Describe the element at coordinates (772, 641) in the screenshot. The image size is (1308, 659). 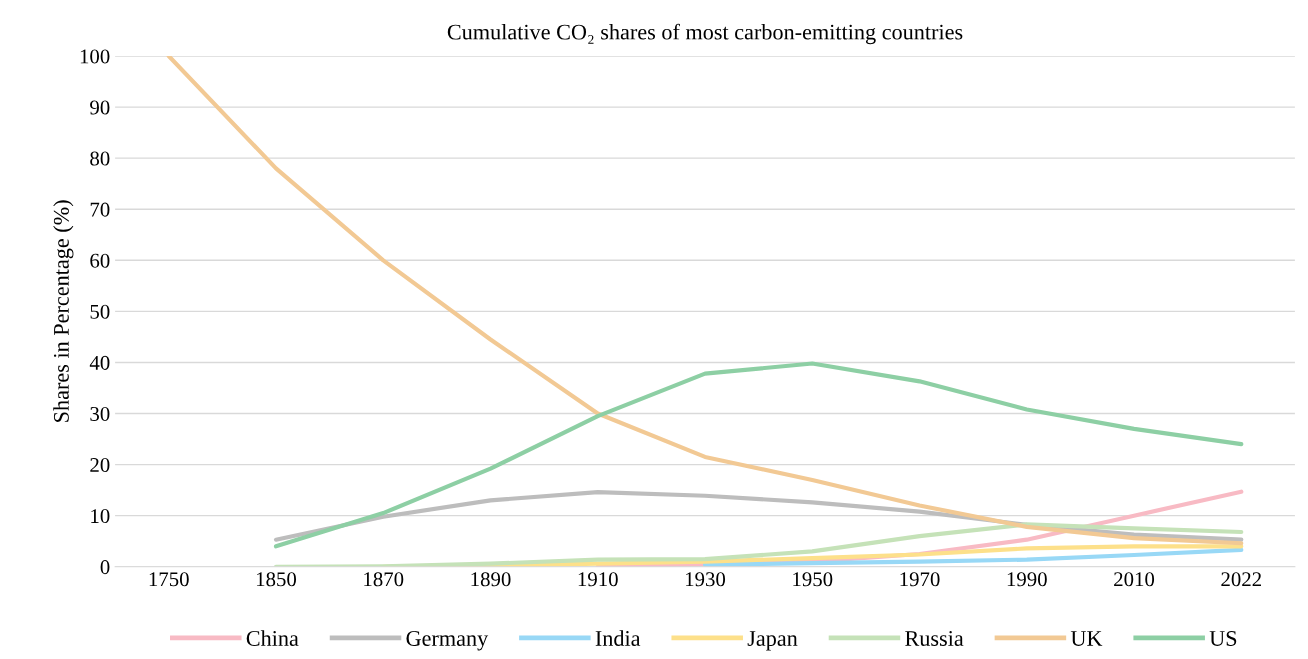
I see `legend-label: Japan` at that location.